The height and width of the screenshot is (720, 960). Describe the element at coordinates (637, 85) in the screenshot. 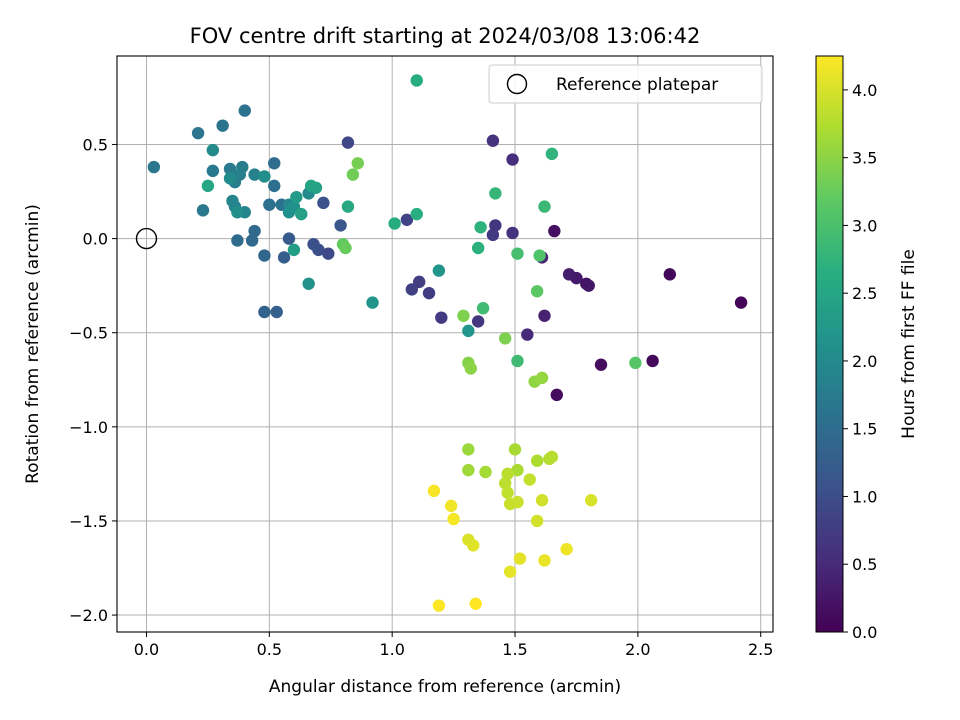

I see `legend-label: Reference platepar` at that location.